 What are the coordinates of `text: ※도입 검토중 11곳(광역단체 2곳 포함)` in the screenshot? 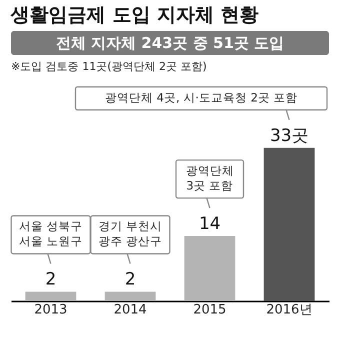 It's located at (109, 66).